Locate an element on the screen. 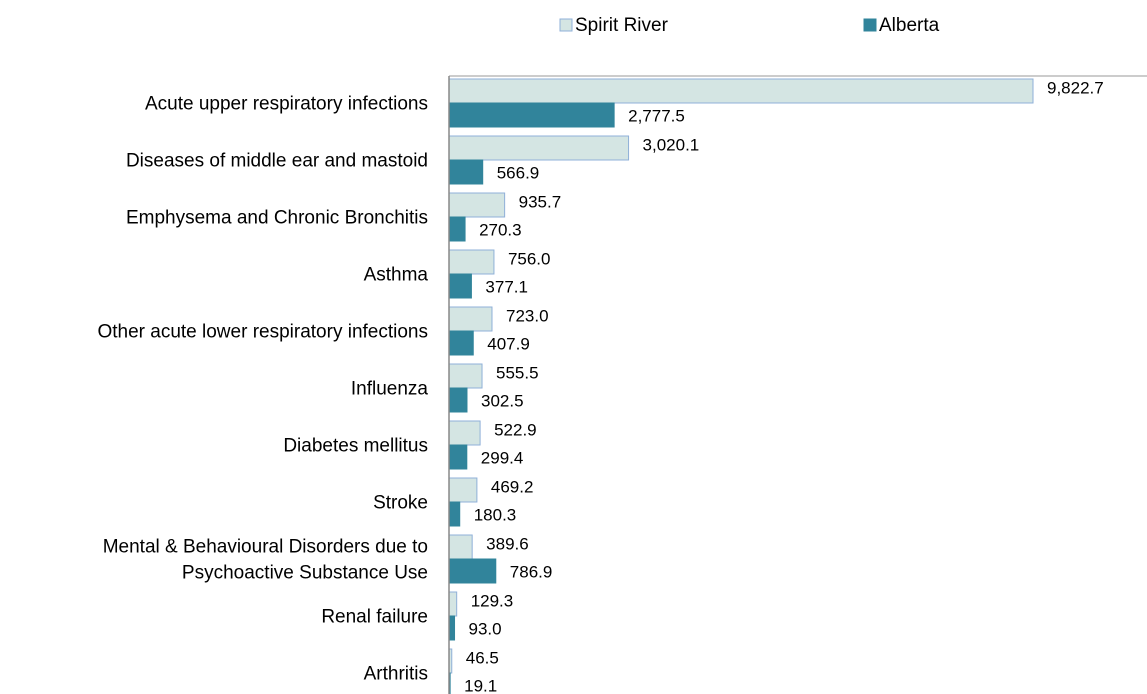  legend-label: Alberta is located at coordinates (909, 25).